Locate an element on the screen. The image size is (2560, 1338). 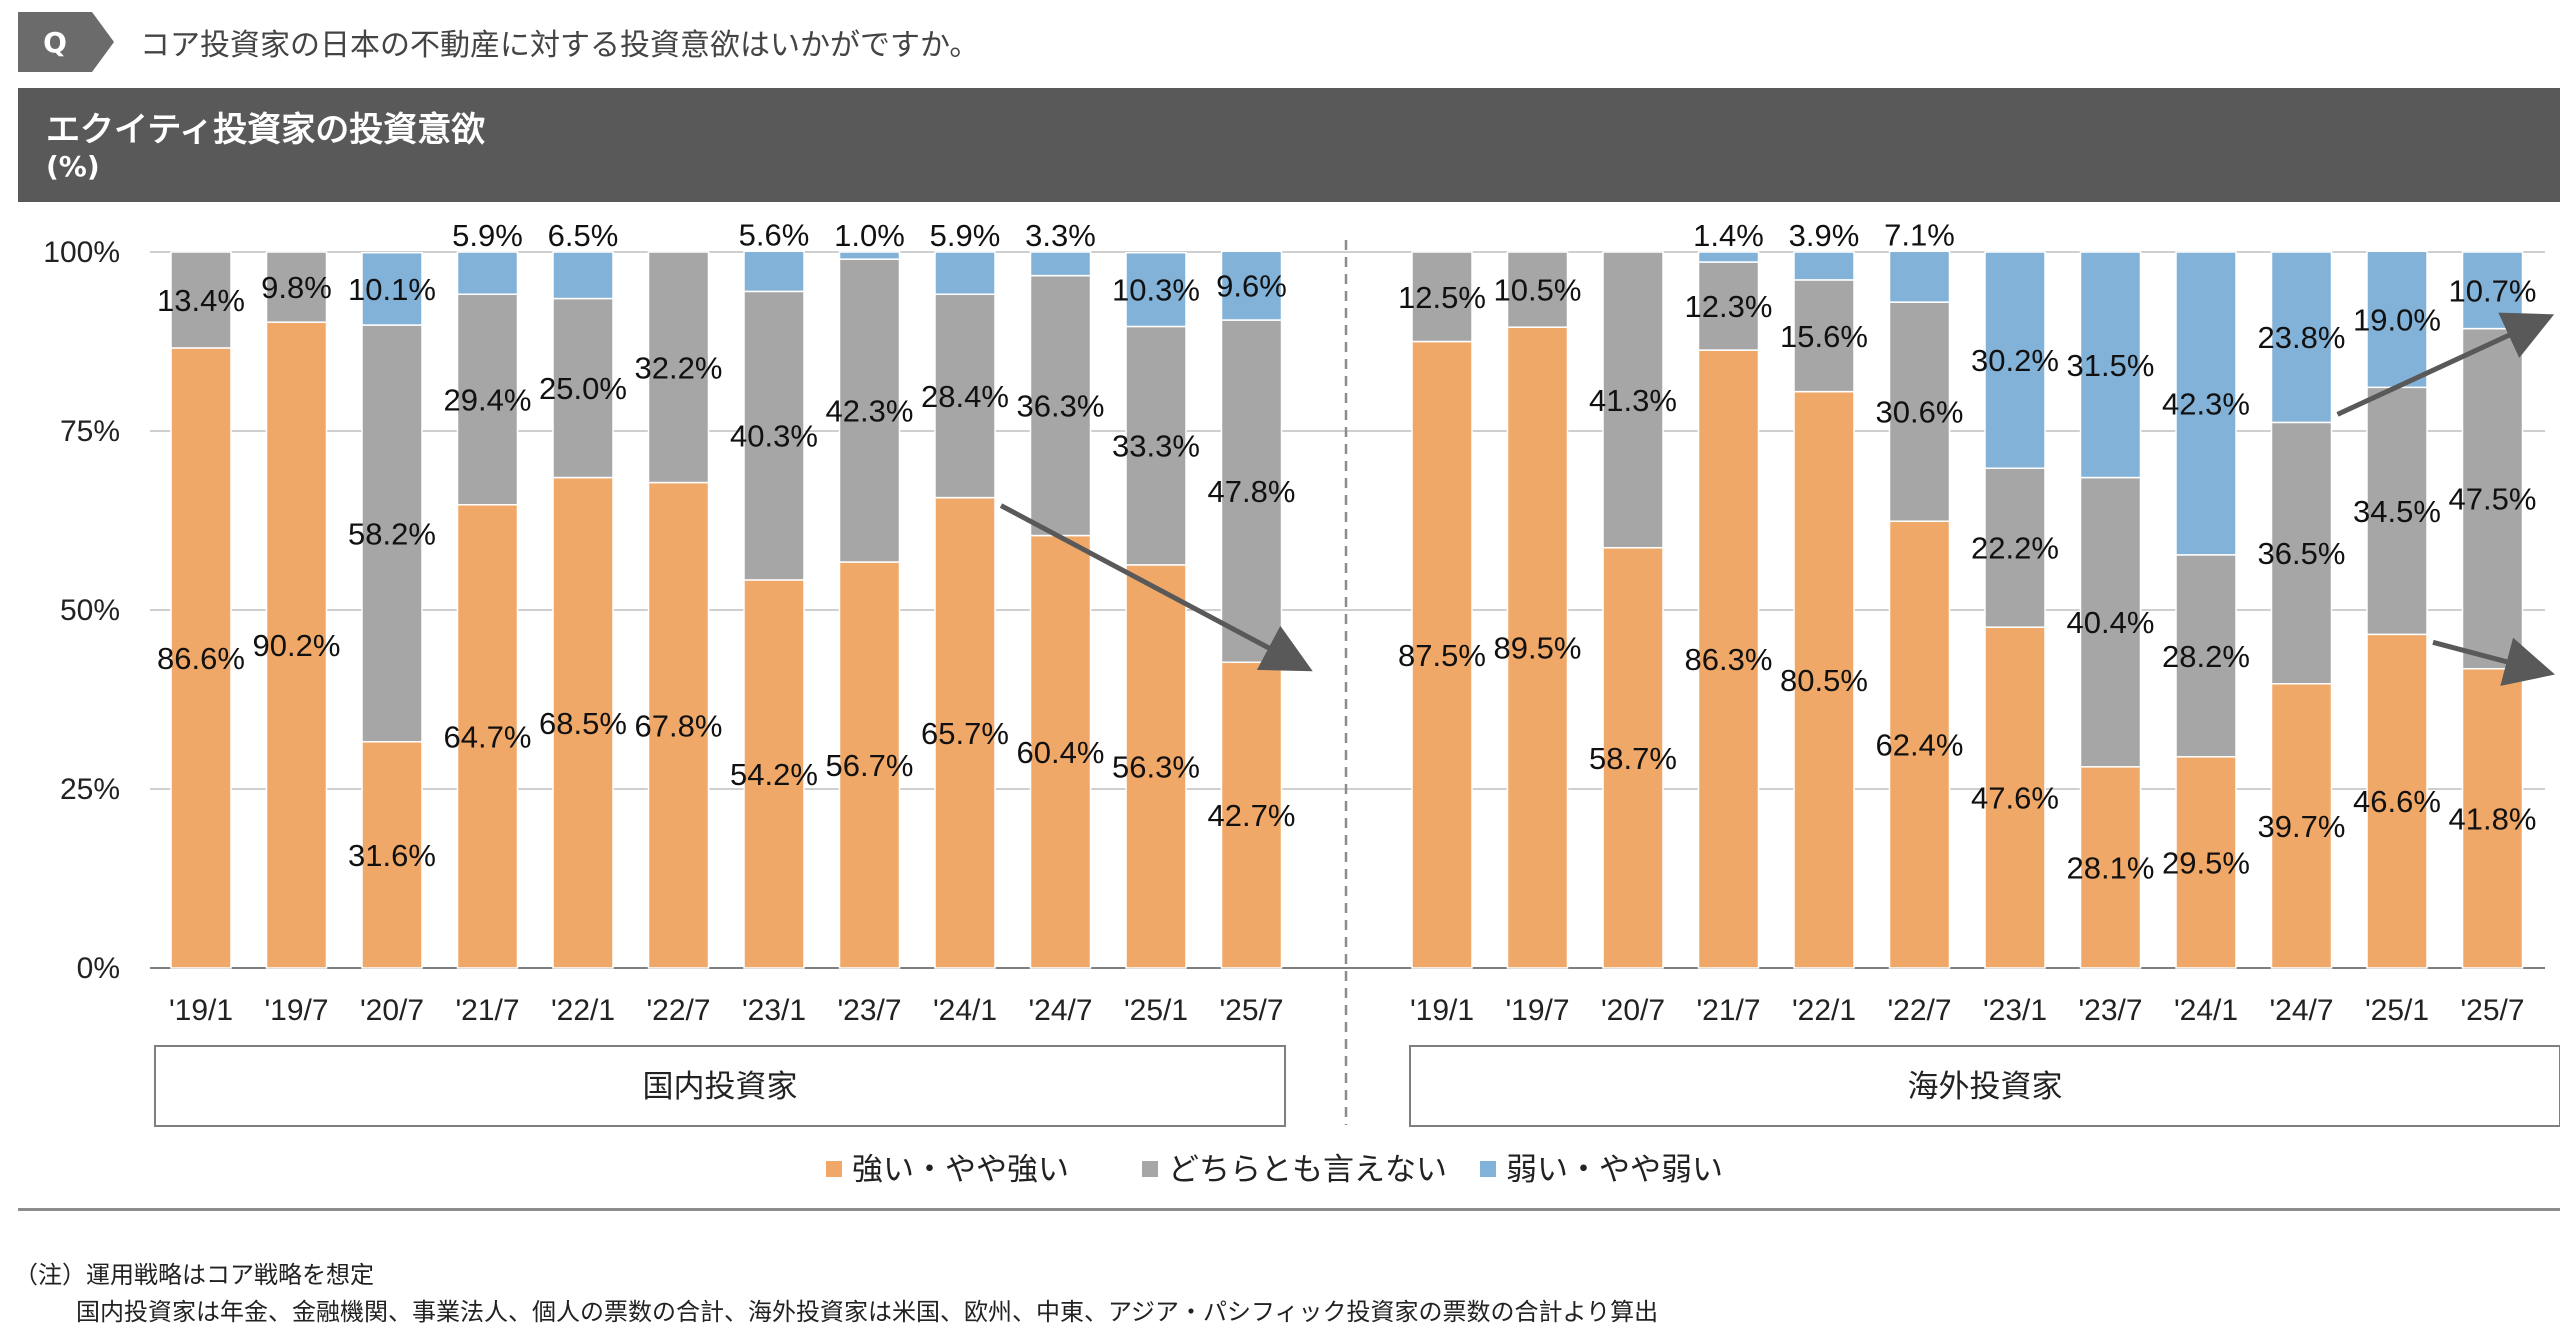
data-label: 32.2% is located at coordinates (679, 367).